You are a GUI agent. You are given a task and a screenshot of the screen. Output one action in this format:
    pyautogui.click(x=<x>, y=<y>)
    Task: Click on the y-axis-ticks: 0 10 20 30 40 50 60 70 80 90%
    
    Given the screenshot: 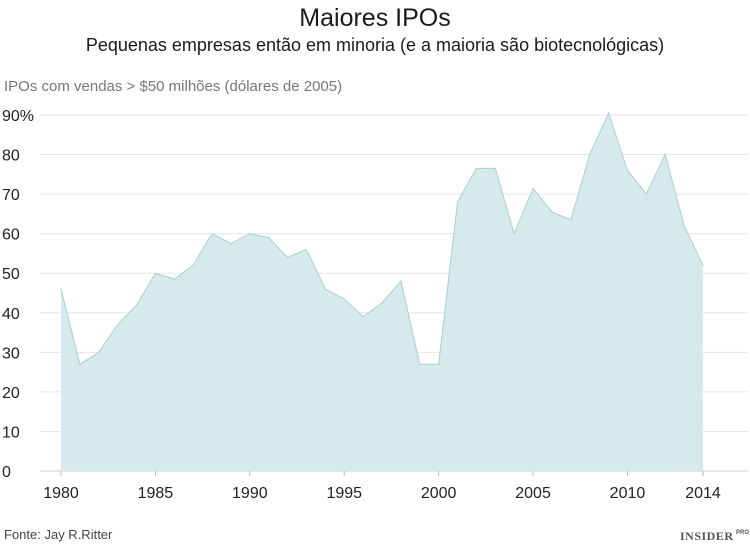 What is the action you would take?
    pyautogui.click(x=18, y=294)
    